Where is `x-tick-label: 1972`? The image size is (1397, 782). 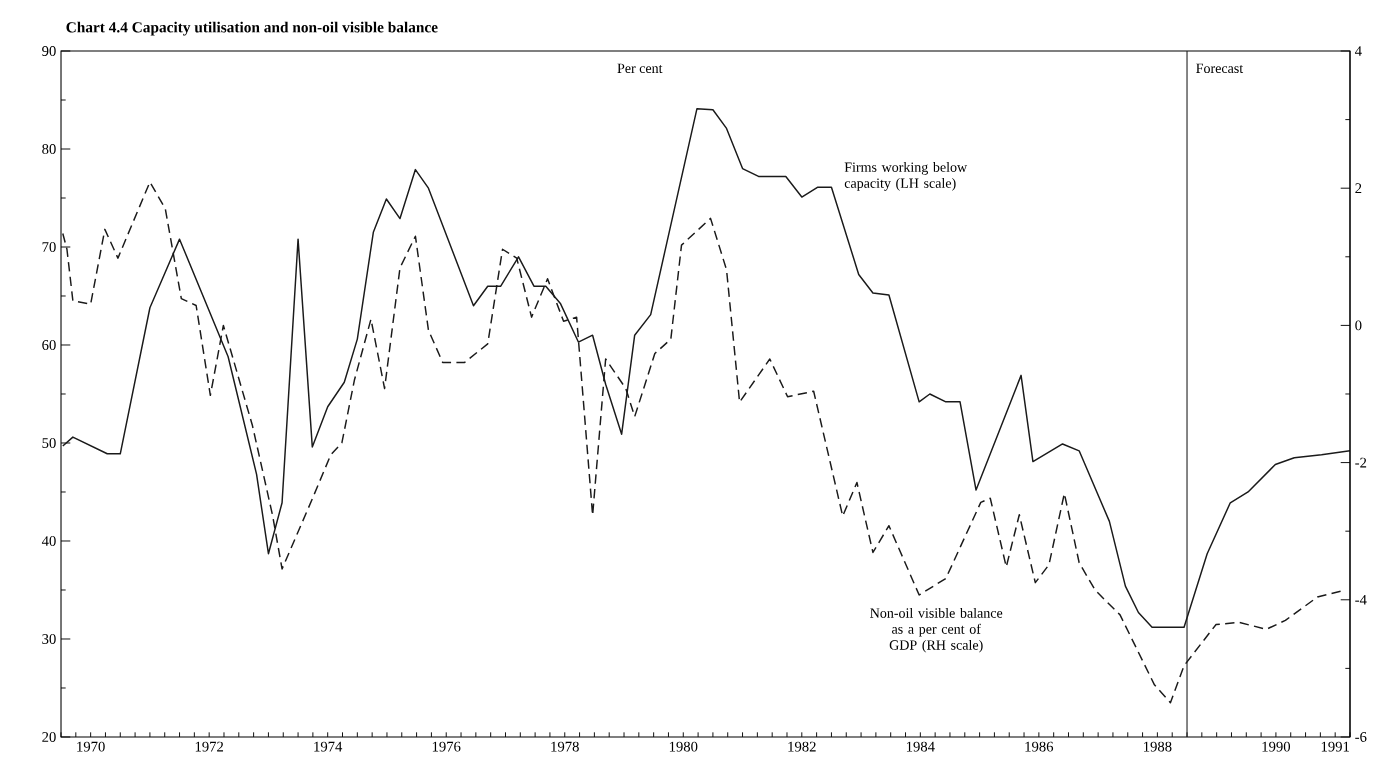 x-tick-label: 1972 is located at coordinates (209, 746).